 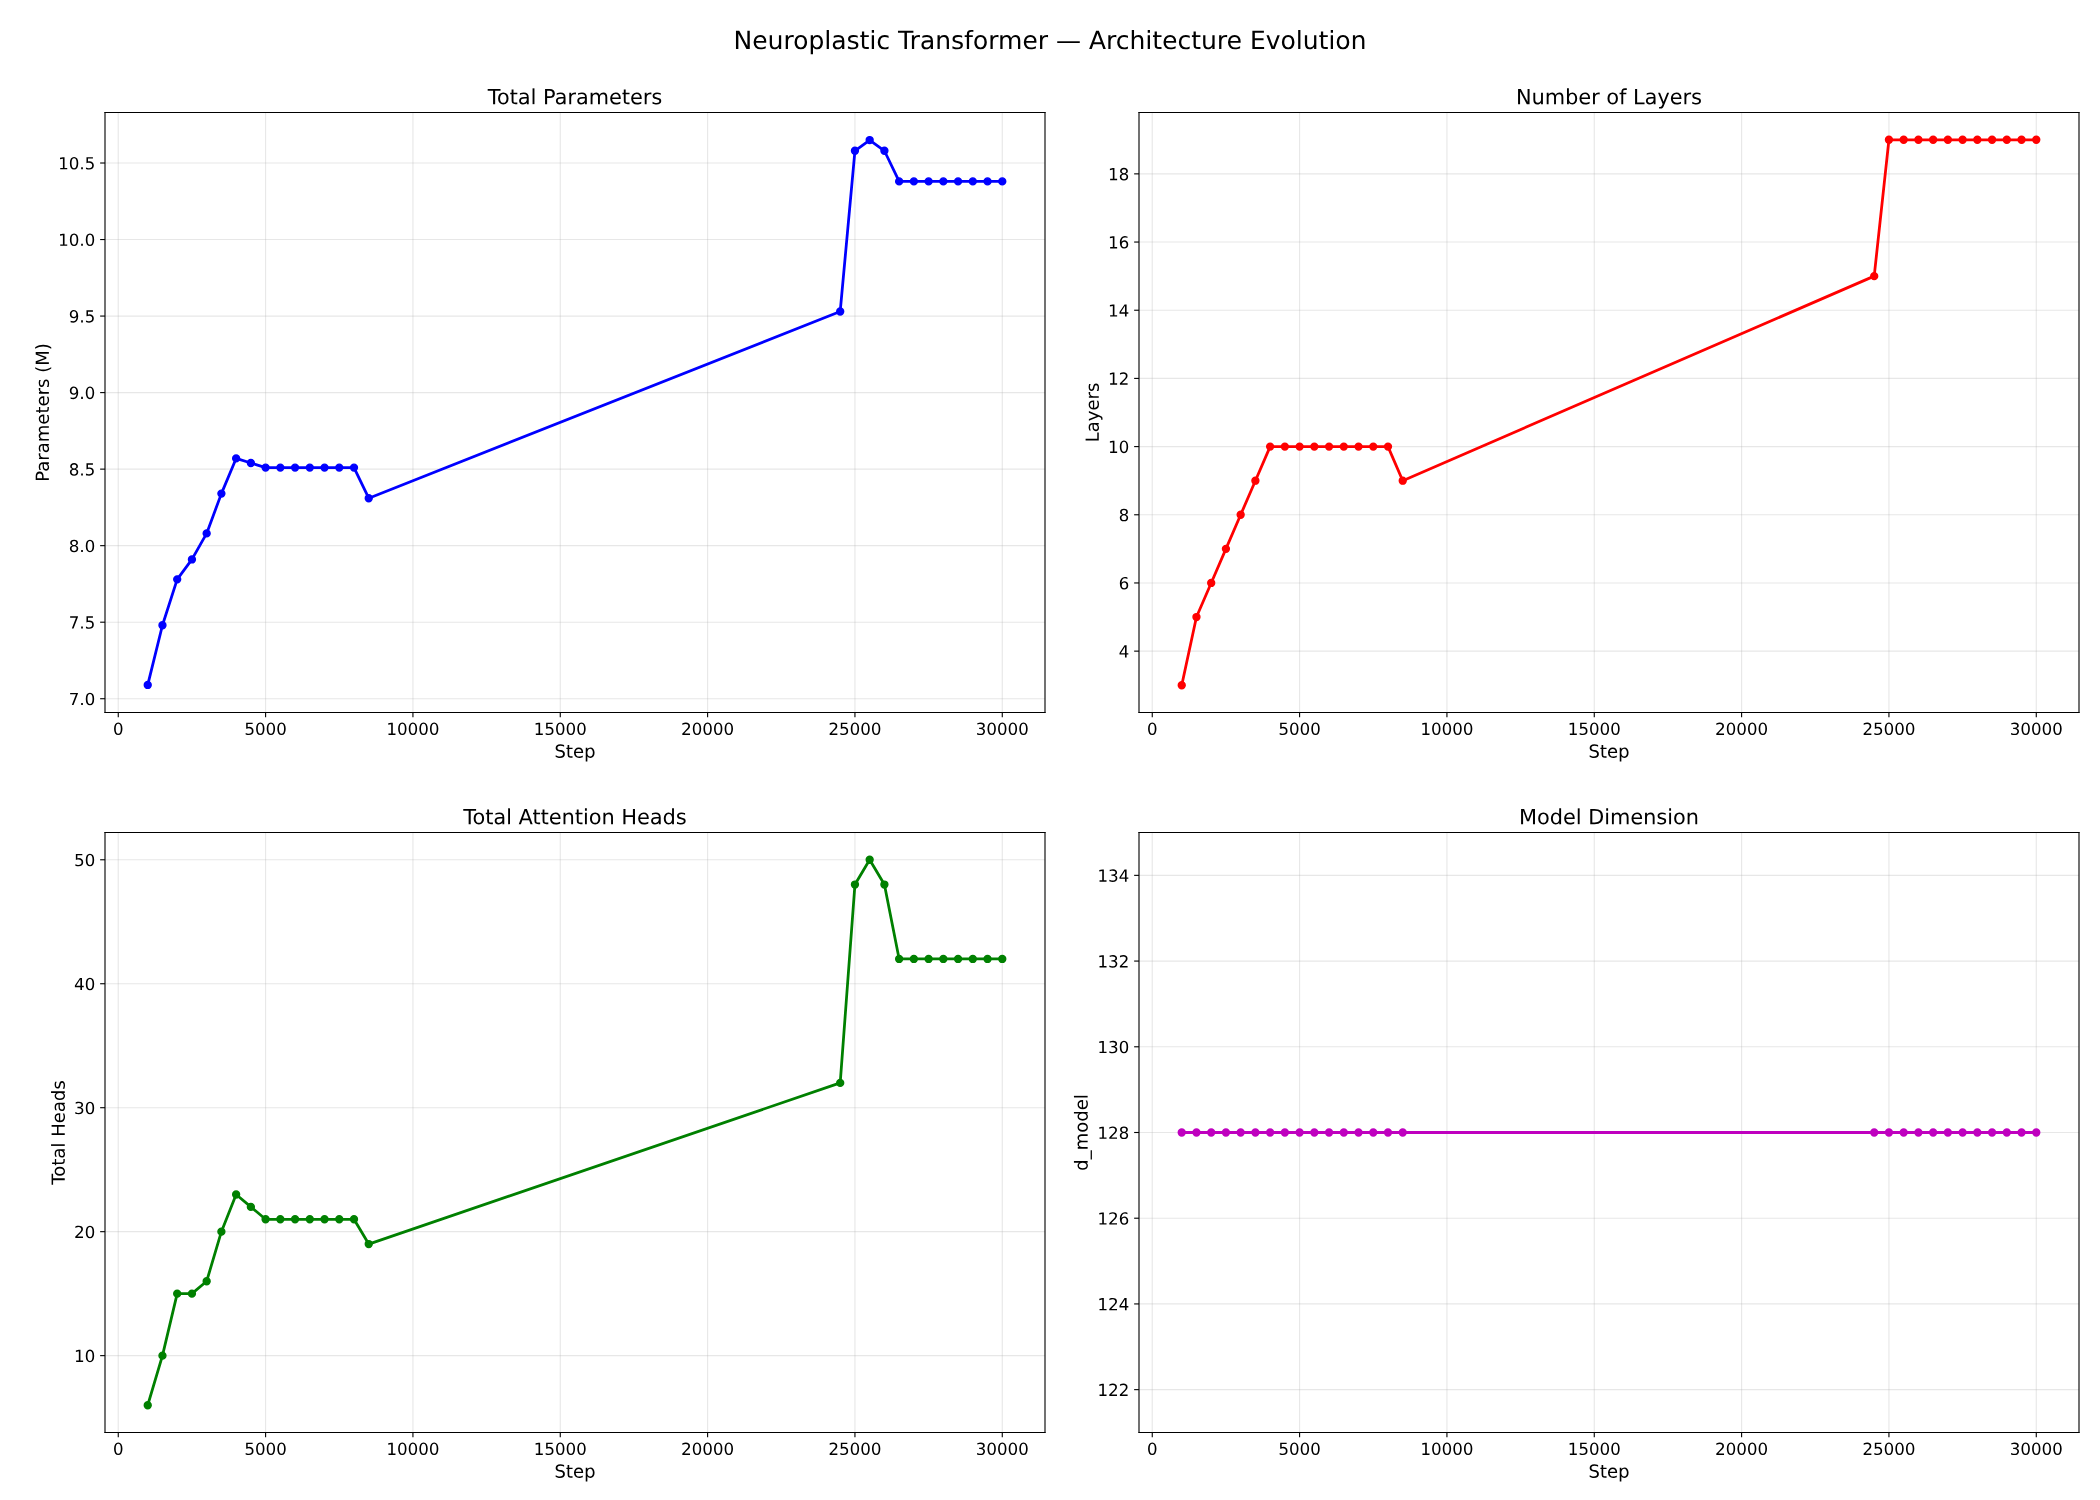 What do you see at coordinates (82, 622) in the screenshot?
I see `y-tick-label: 7.5` at bounding box center [82, 622].